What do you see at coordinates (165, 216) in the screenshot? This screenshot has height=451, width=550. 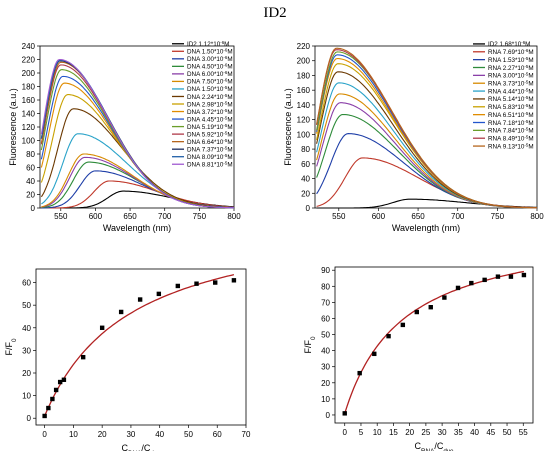 I see `dna-spectra-x-tick-label: 700` at bounding box center [165, 216].